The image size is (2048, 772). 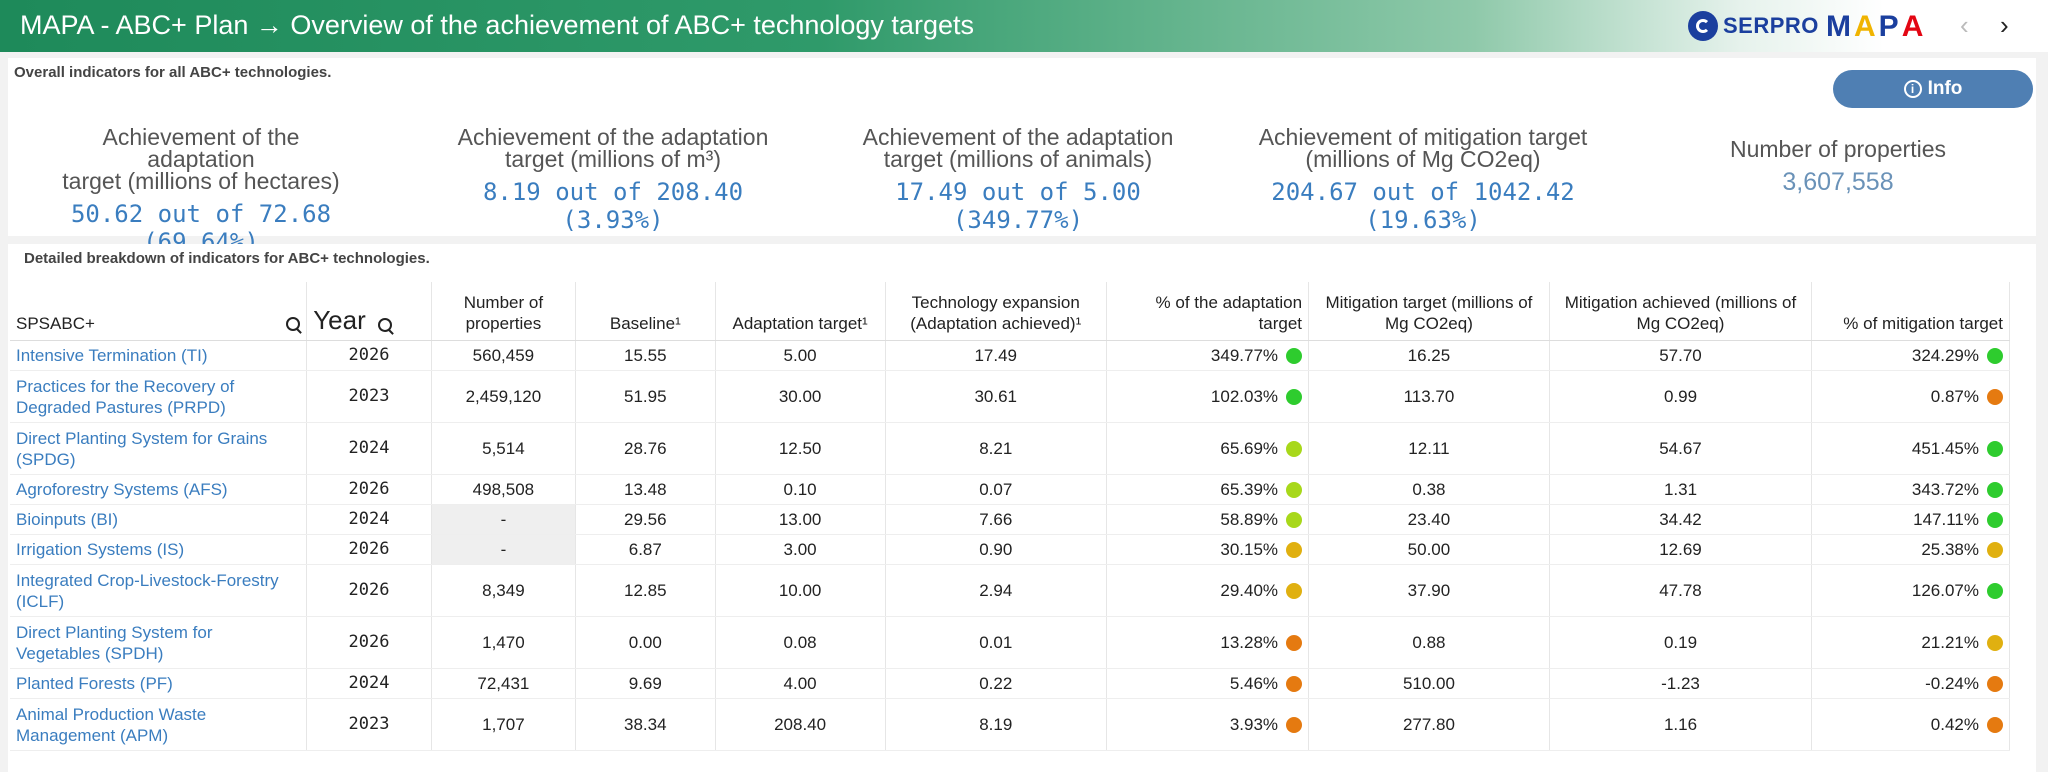 I want to click on cell-baseline-value: 0.00, so click(x=645, y=642).